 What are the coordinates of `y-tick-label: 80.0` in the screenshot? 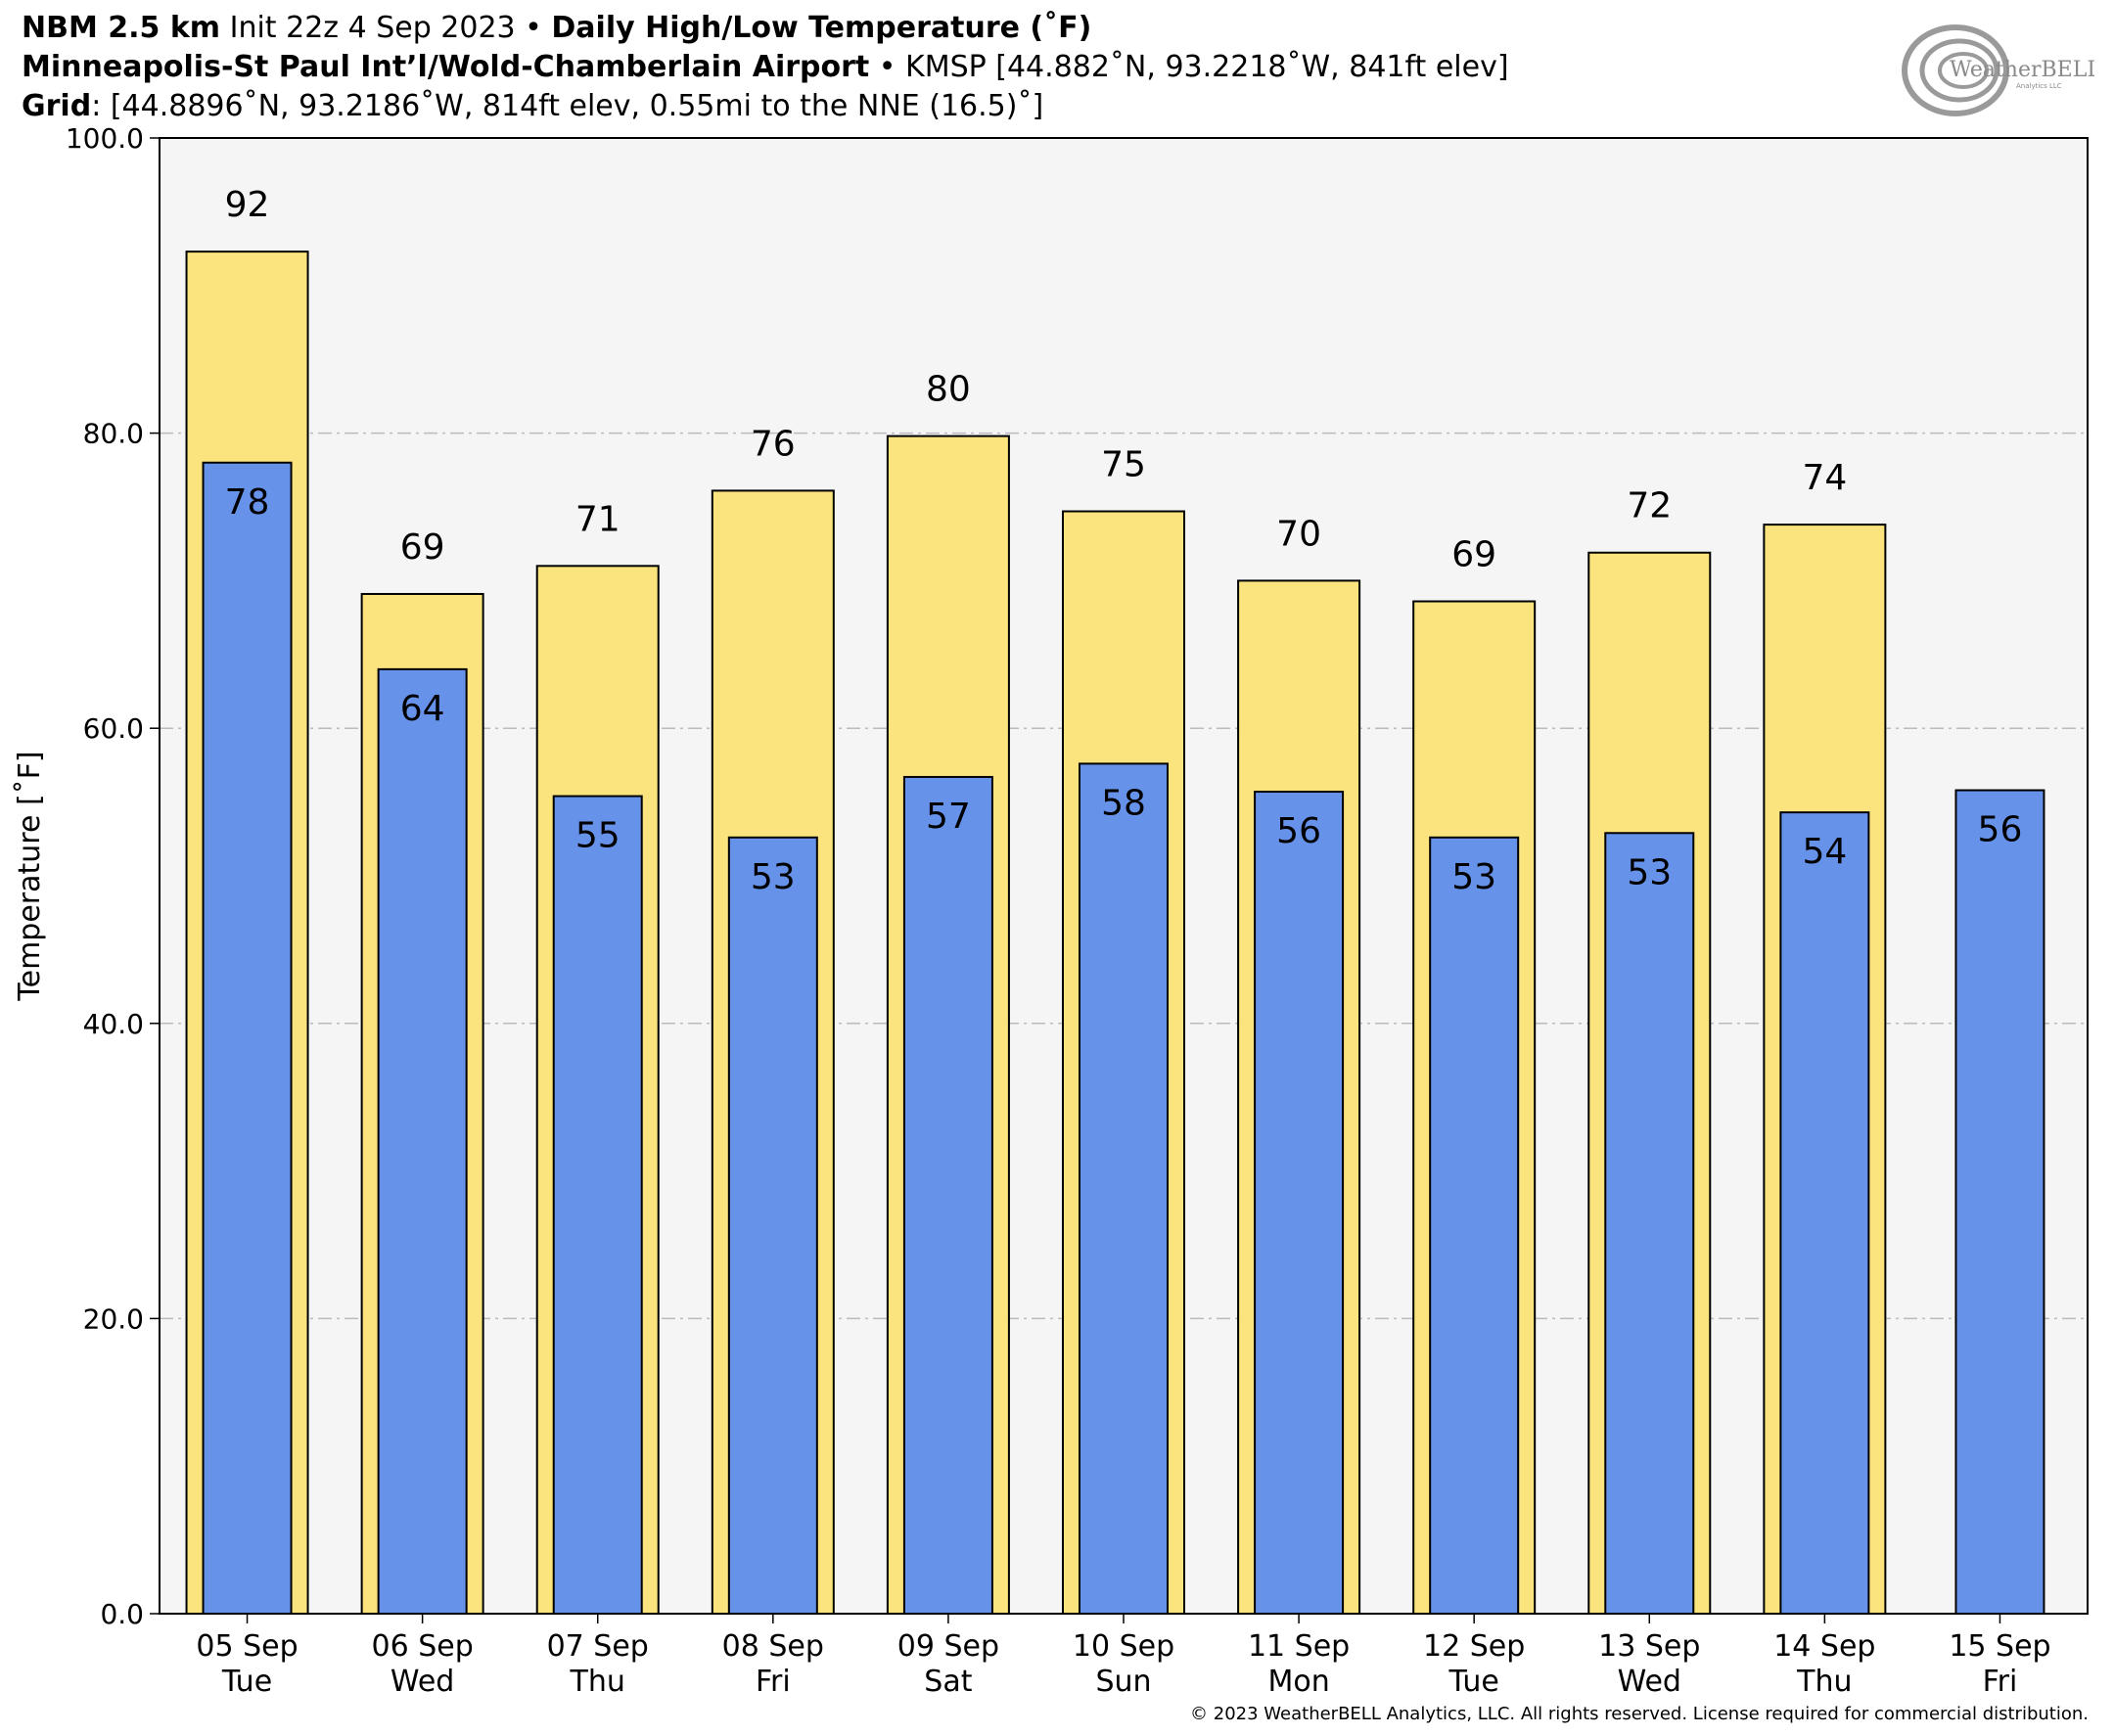 It's located at (113, 434).